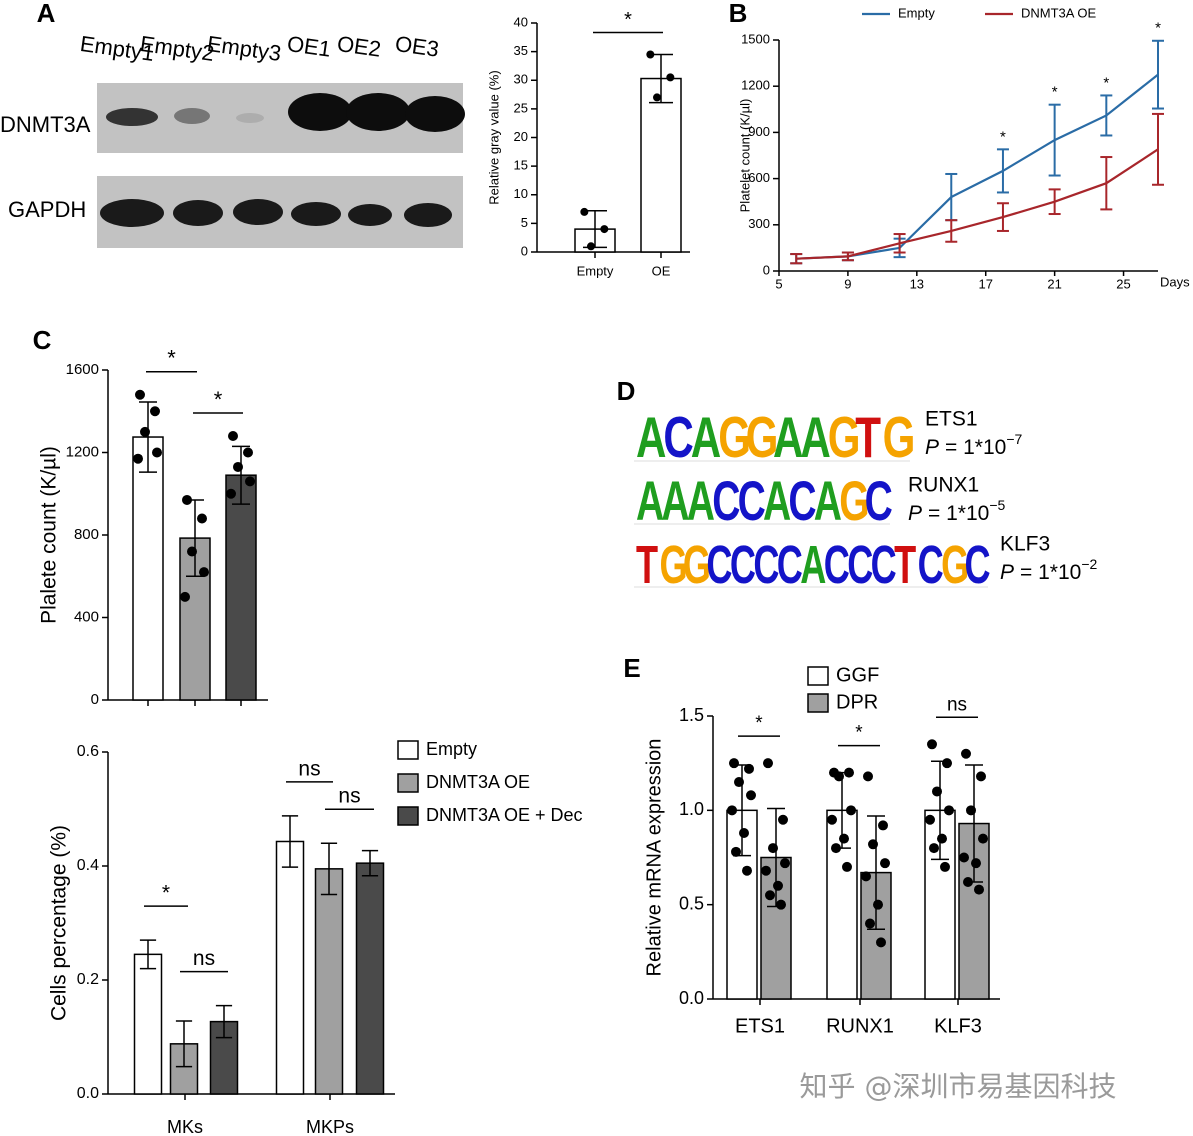 The width and height of the screenshot is (1193, 1136). I want to click on x-tick-label: RUNX1, so click(860, 1026).